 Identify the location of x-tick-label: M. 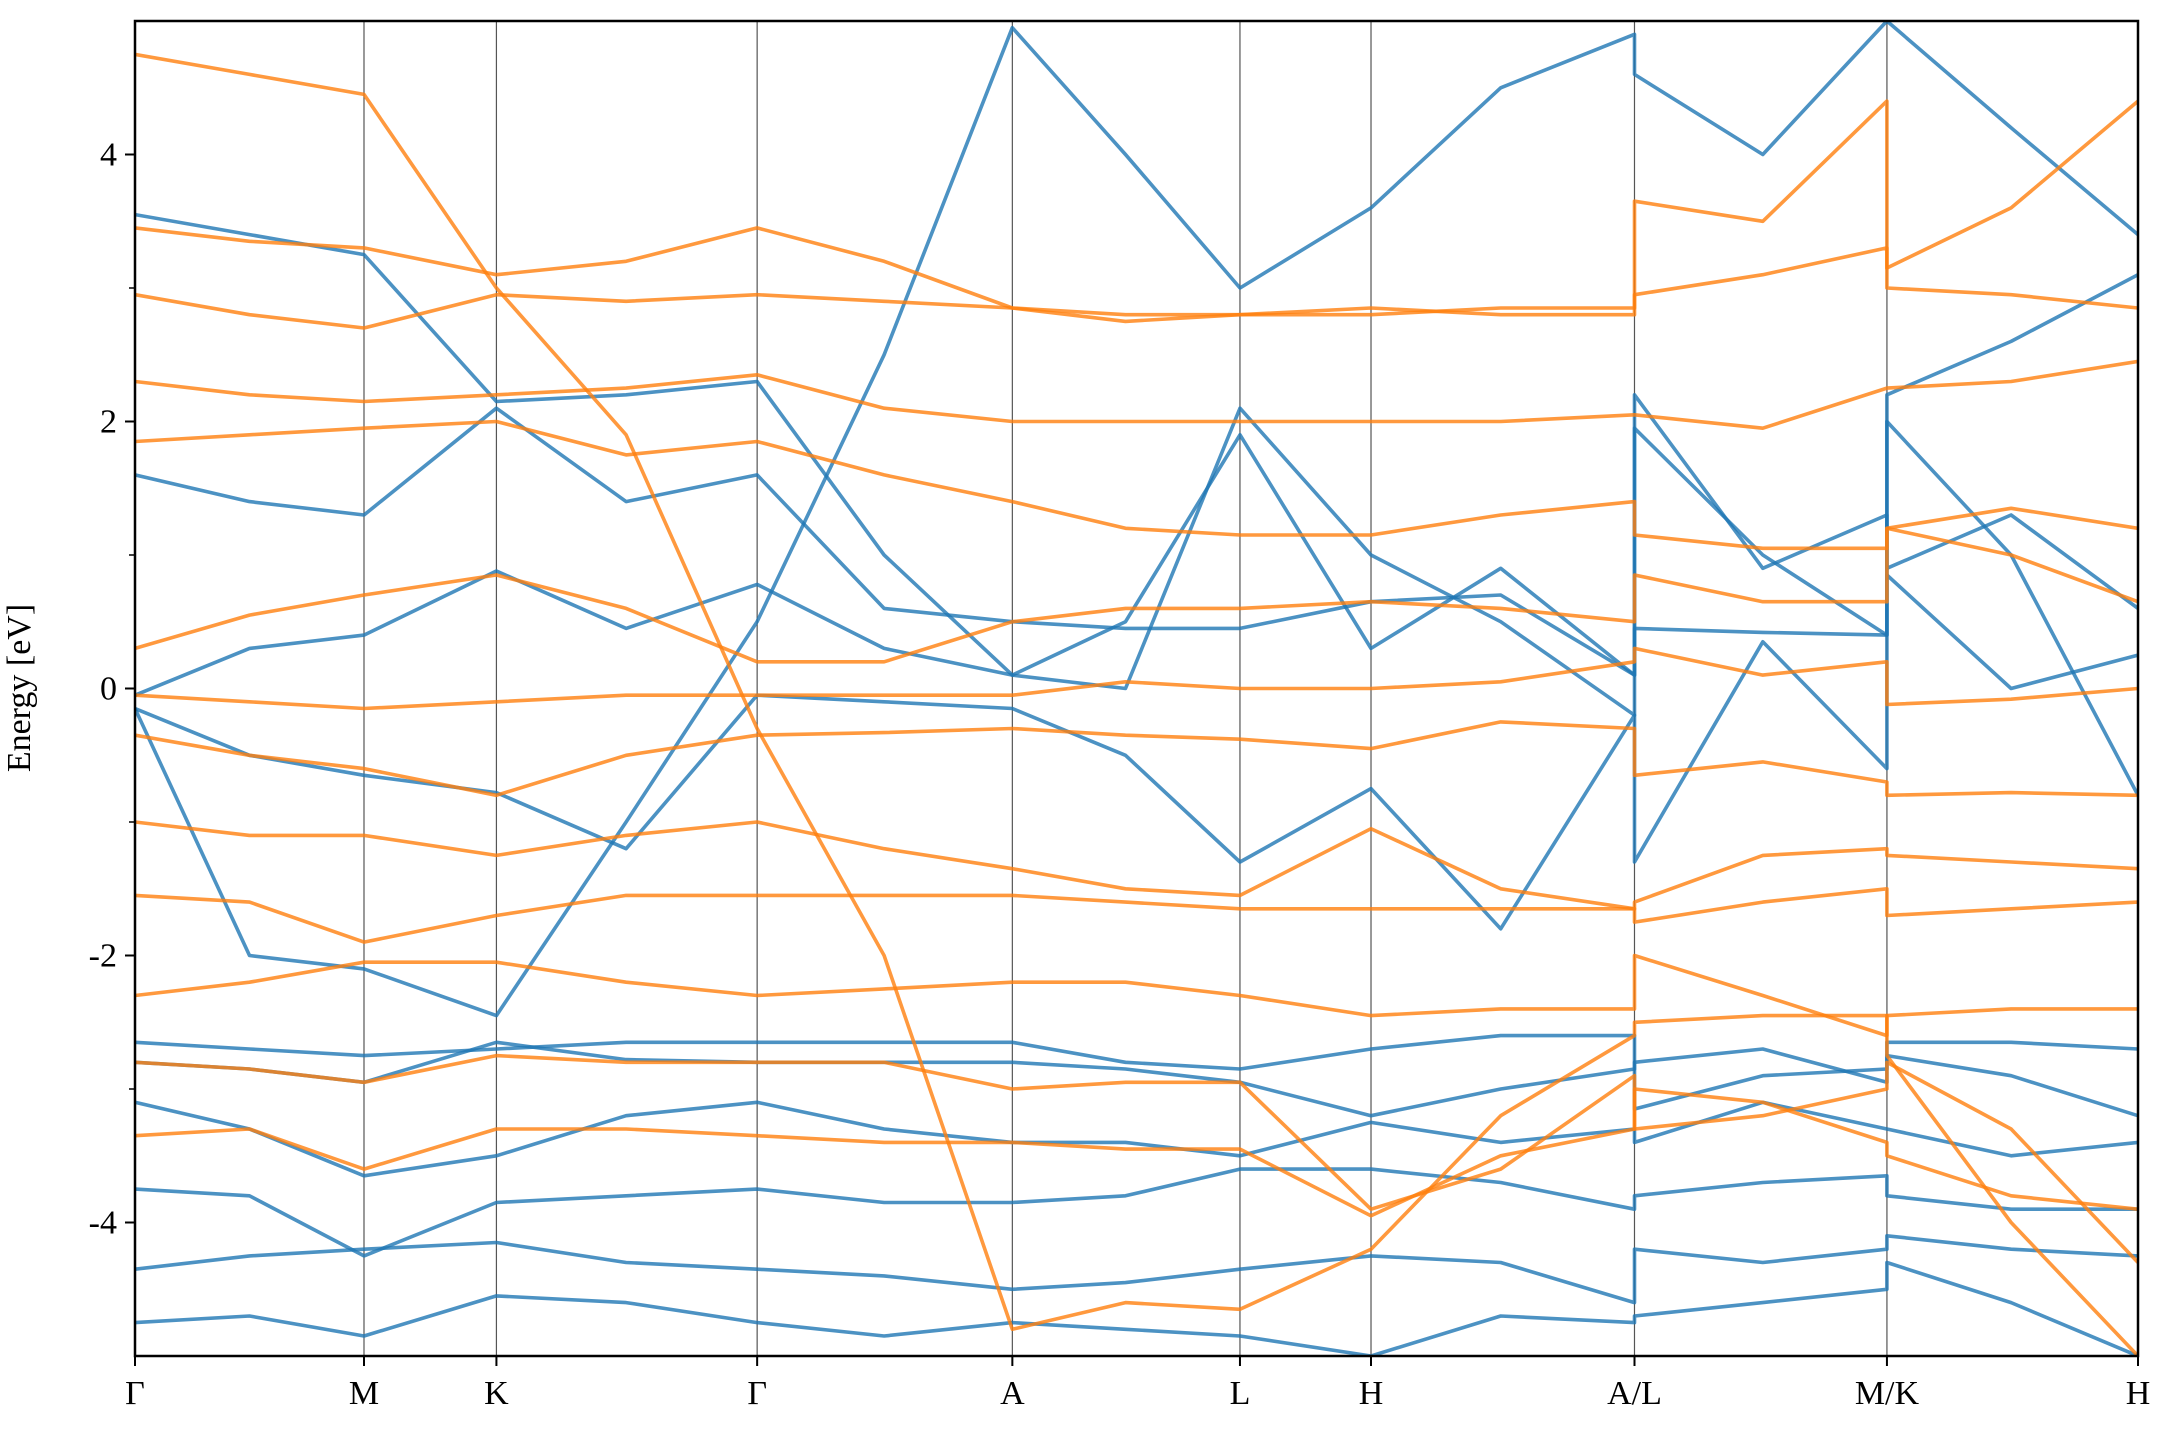
(364, 1393).